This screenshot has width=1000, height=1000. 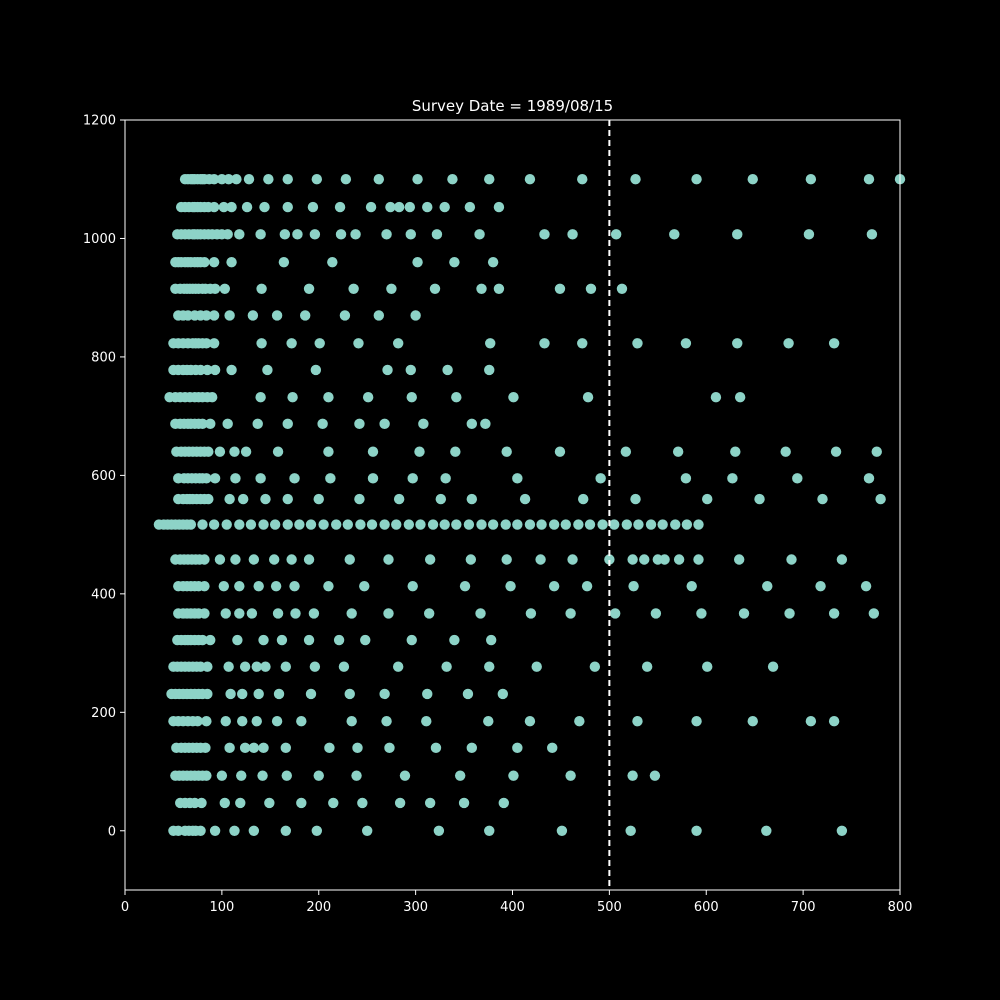 What do you see at coordinates (512, 106) in the screenshot?
I see `chart-title: Survey Date = 1989/08/15` at bounding box center [512, 106].